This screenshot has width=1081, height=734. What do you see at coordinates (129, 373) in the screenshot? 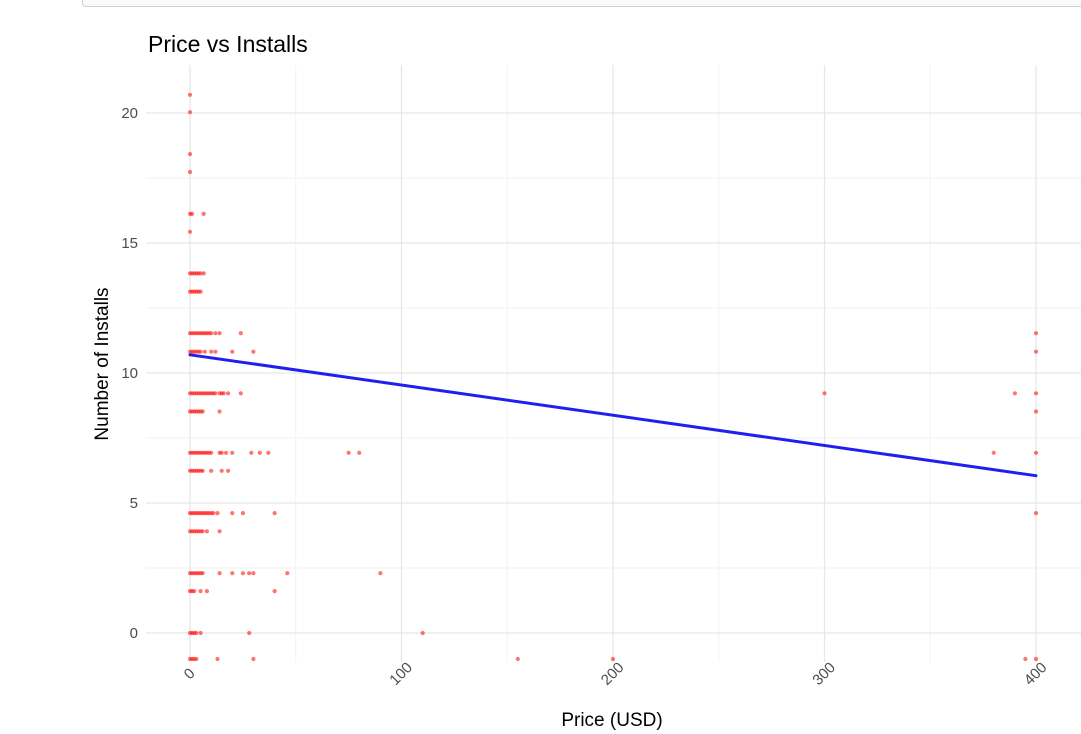
I see `y-tick-label: 10` at bounding box center [129, 373].